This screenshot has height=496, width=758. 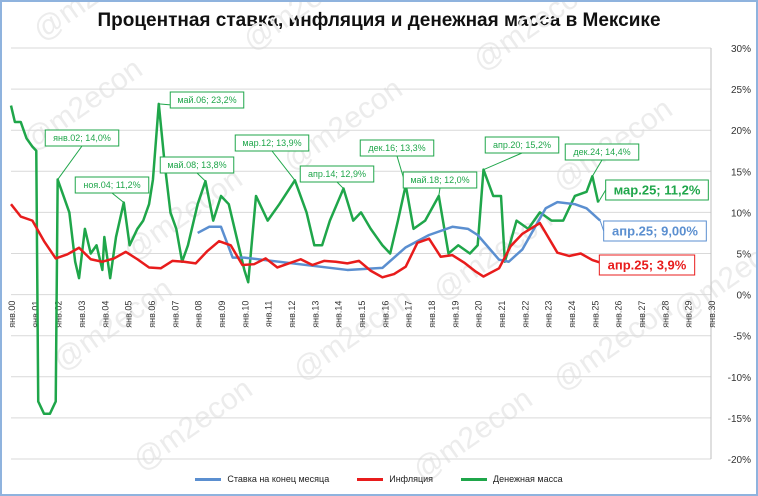 What do you see at coordinates (35, 314) in the screenshot?
I see `x-tick-label: янв.01` at bounding box center [35, 314].